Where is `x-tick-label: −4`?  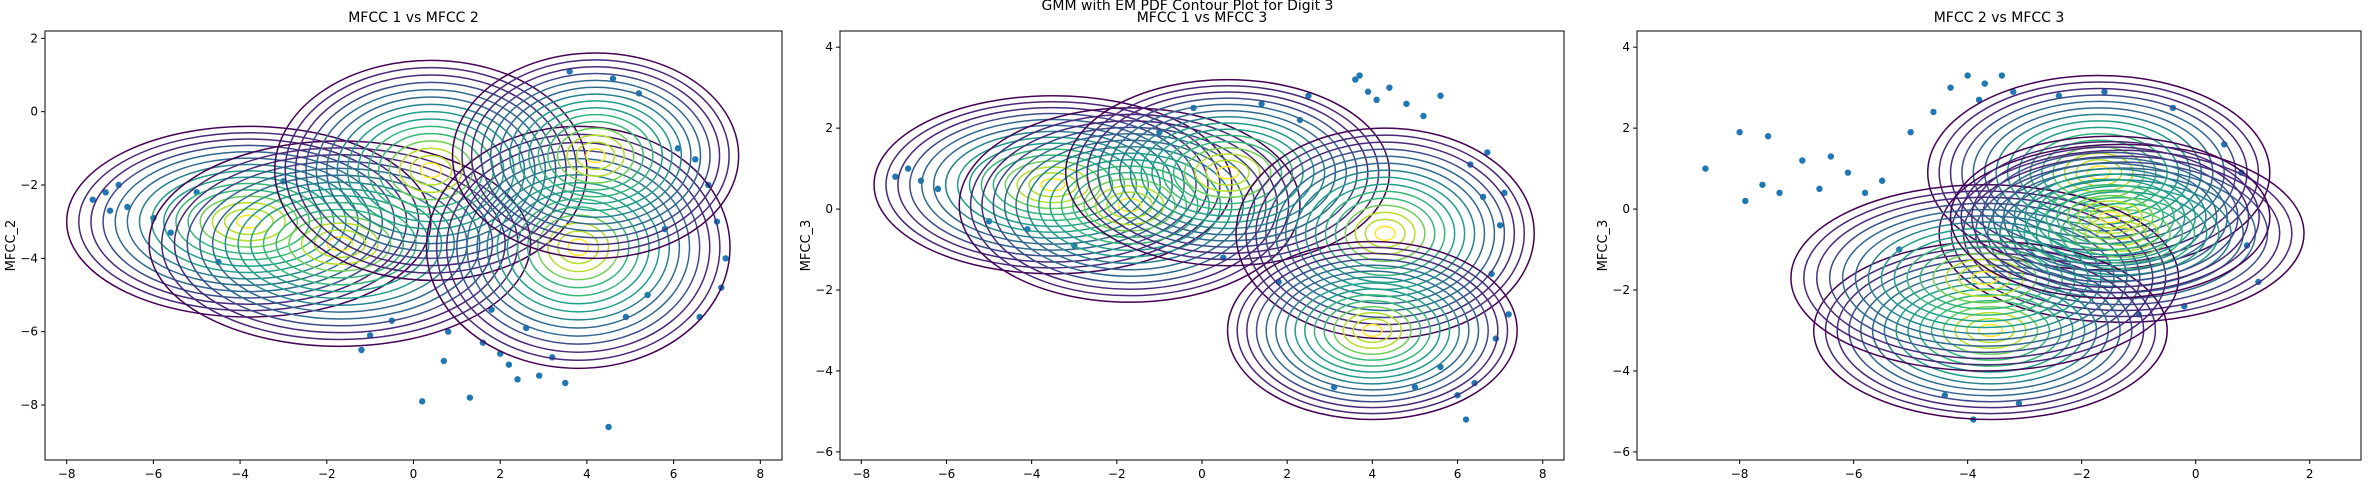
x-tick-label: −4 is located at coordinates (1968, 472).